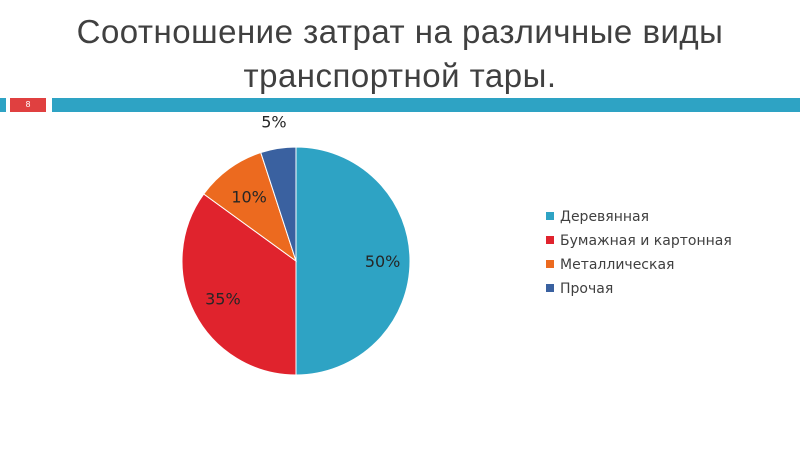  What do you see at coordinates (586, 289) in the screenshot?
I see `legend-label-4: Прочая` at bounding box center [586, 289].